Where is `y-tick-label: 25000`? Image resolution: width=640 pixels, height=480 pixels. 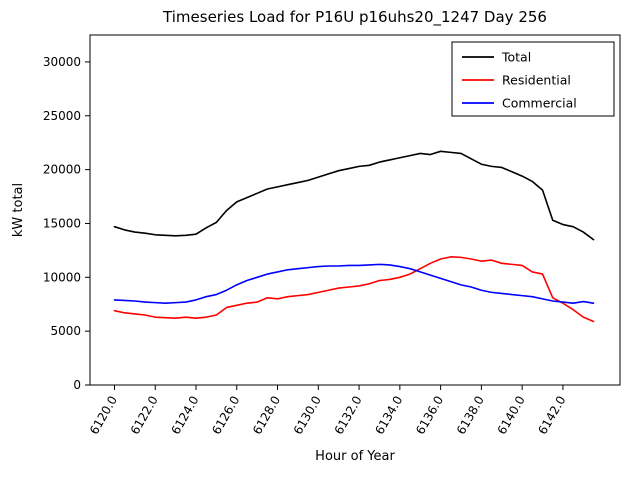
y-tick-label: 25000 is located at coordinates (62, 116).